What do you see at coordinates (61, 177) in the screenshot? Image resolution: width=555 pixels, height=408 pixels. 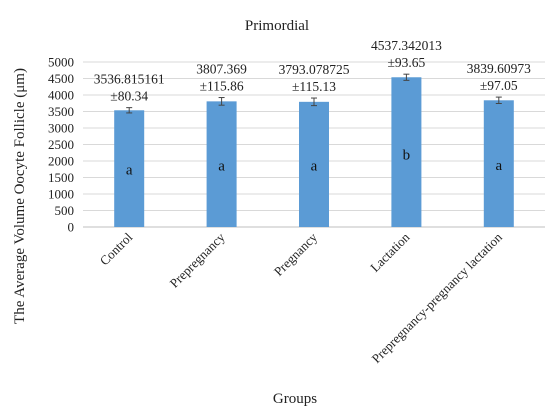 I see `y-tick-label: 1500` at bounding box center [61, 177].